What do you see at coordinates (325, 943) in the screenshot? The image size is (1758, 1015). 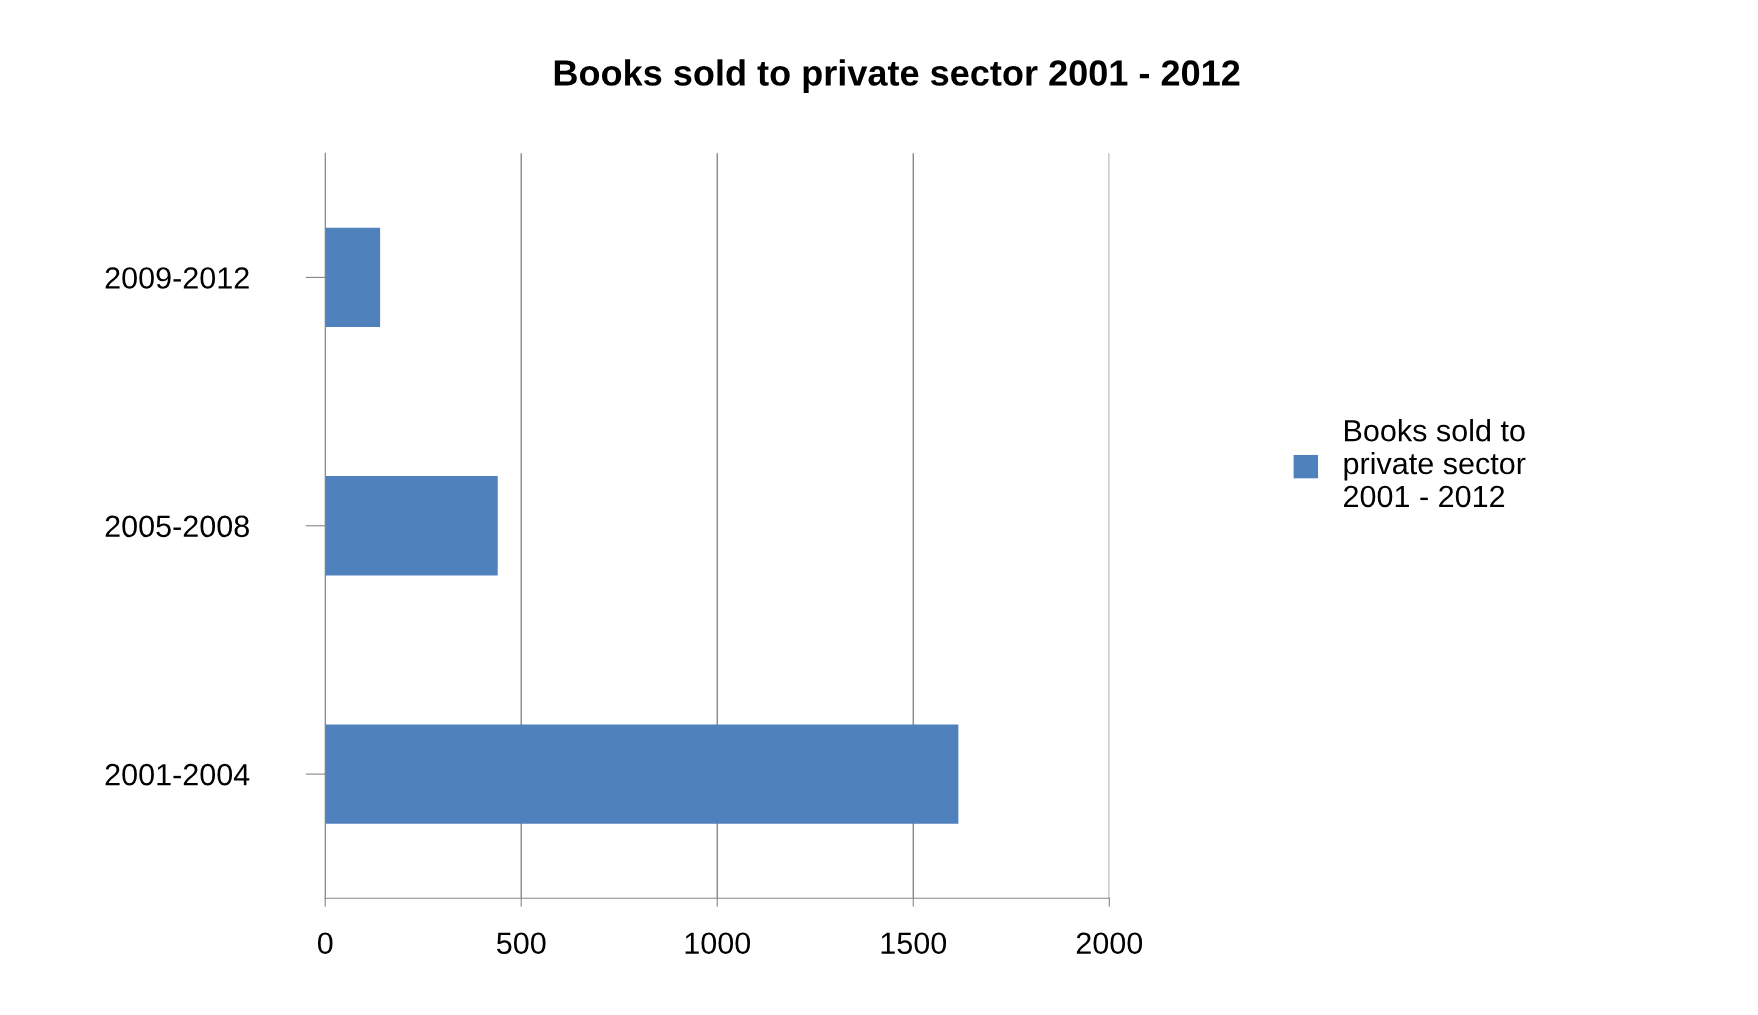 I see `x-tick-label: 0` at bounding box center [325, 943].